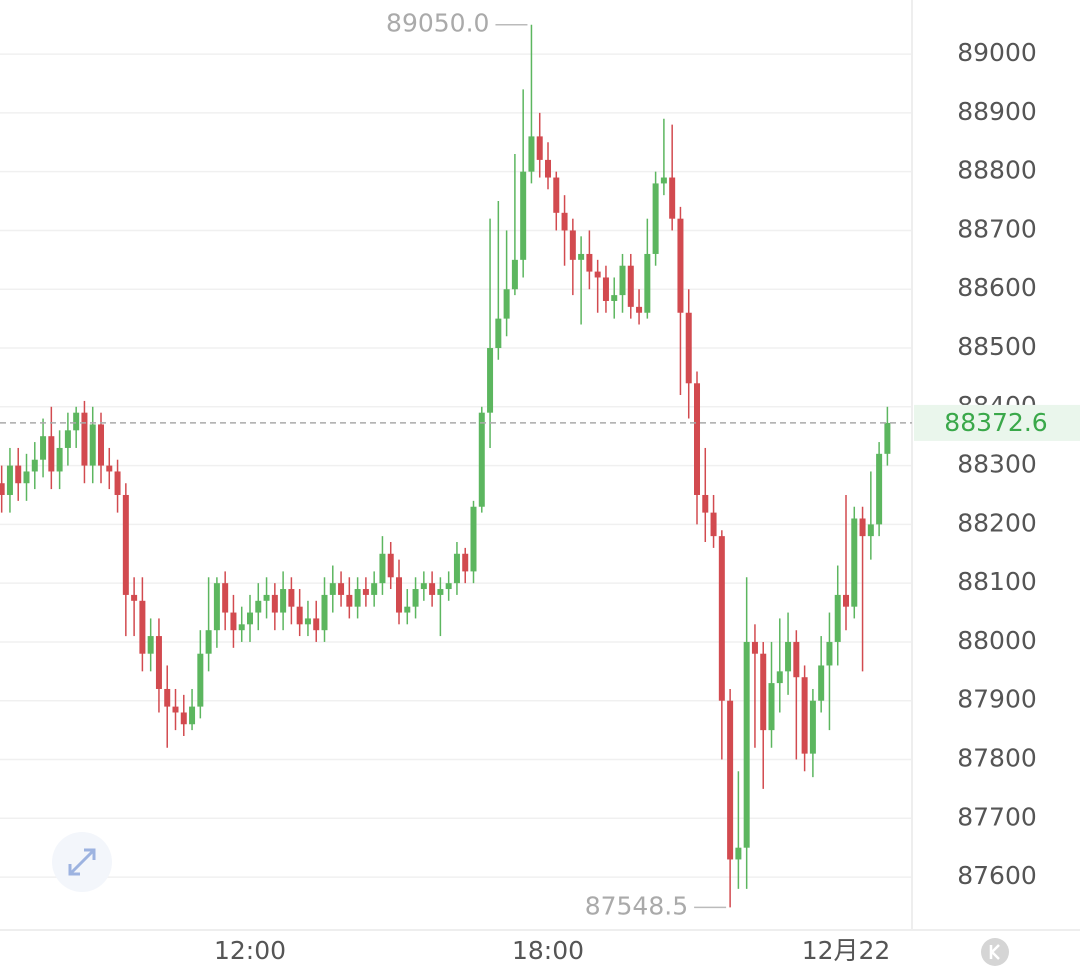 The image size is (1080, 978). What do you see at coordinates (997, 287) in the screenshot?
I see `y-tick-label: 88600` at bounding box center [997, 287].